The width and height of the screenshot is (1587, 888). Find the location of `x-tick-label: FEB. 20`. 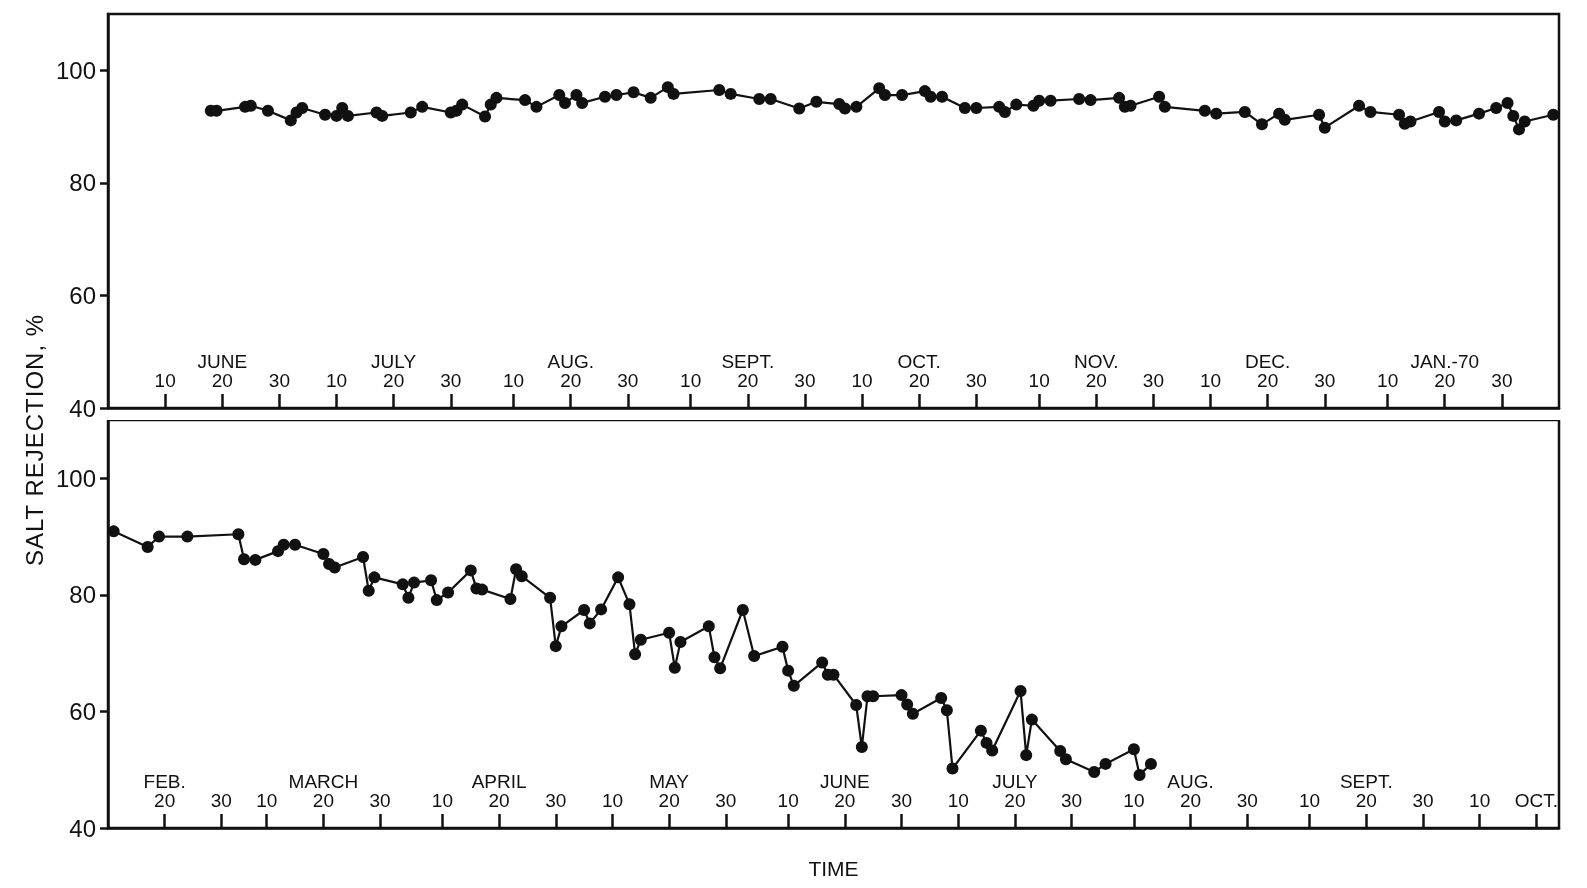

x-tick-label: FEB. 20 is located at coordinates (164, 791).